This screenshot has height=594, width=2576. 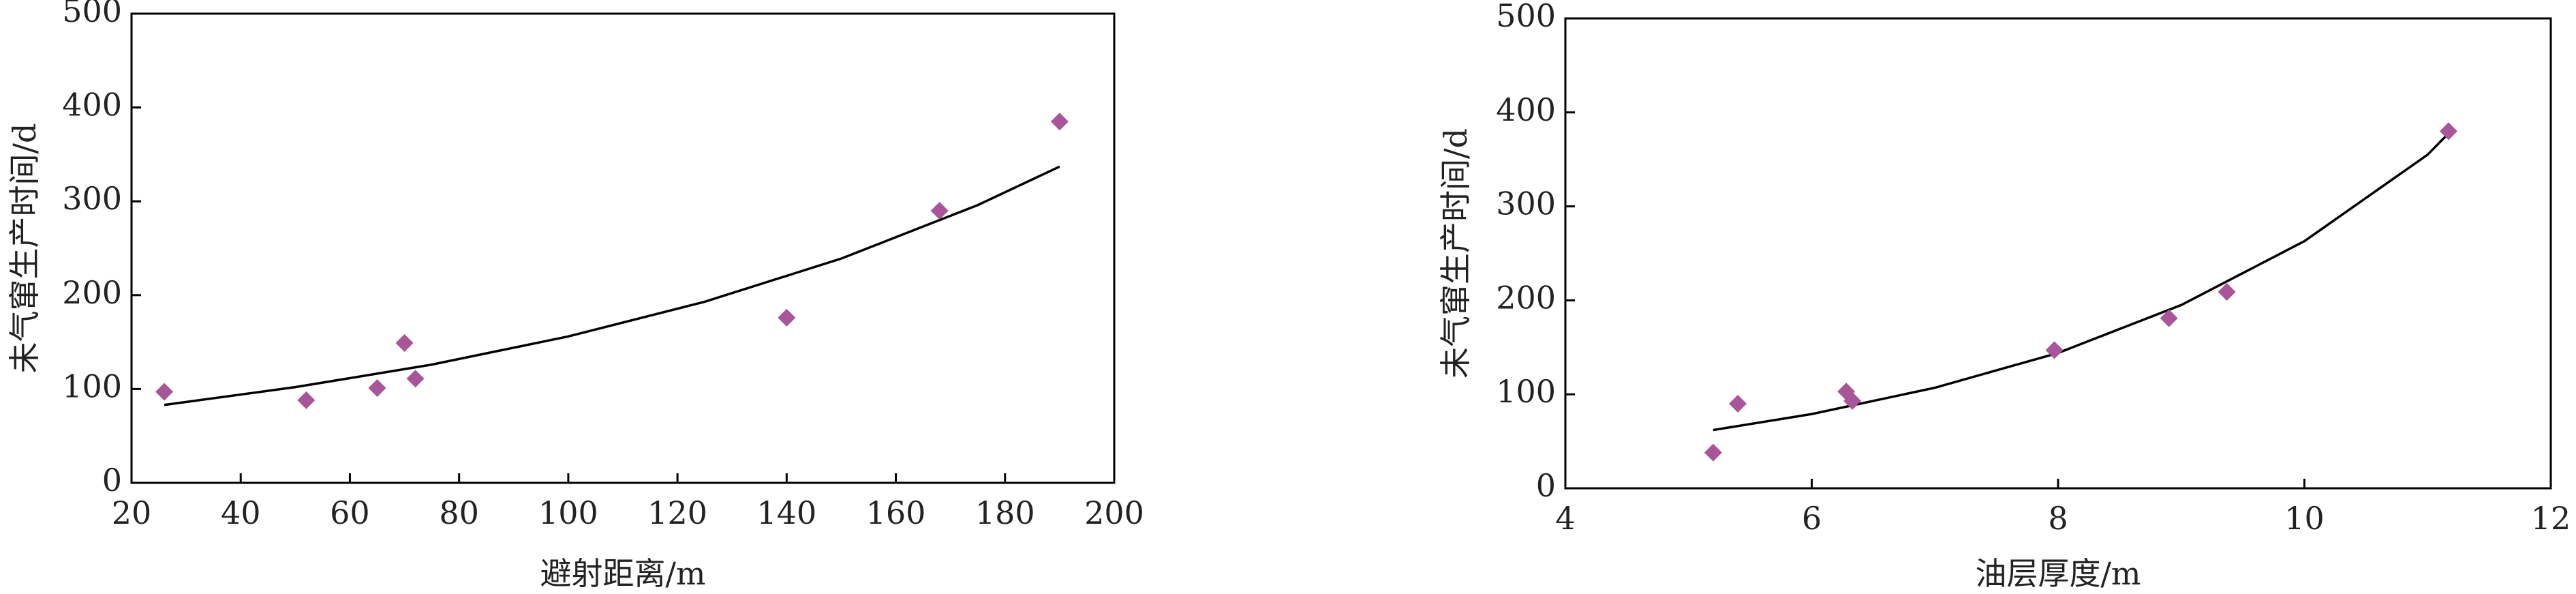 I want to click on x-tick-label: 100, so click(x=568, y=512).